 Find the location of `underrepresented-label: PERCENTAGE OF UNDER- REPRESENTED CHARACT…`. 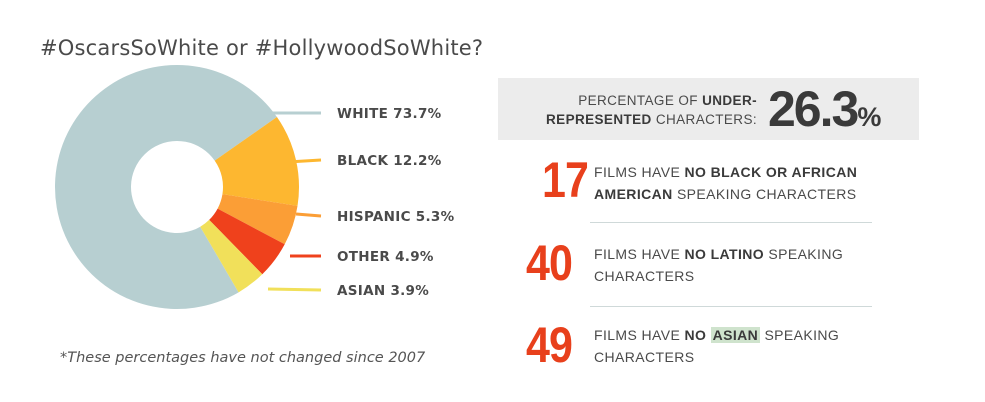

underrepresented-label: PERCENTAGE OF UNDER- REPRESENTED CHARACT… is located at coordinates (651, 110).